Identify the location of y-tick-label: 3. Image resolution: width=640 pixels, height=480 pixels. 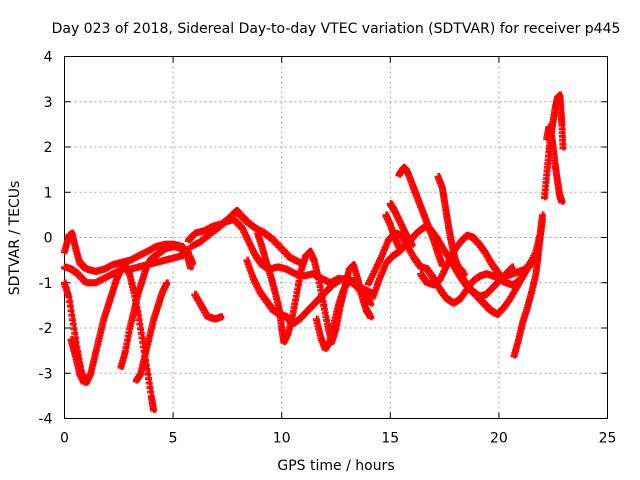
(48, 103).